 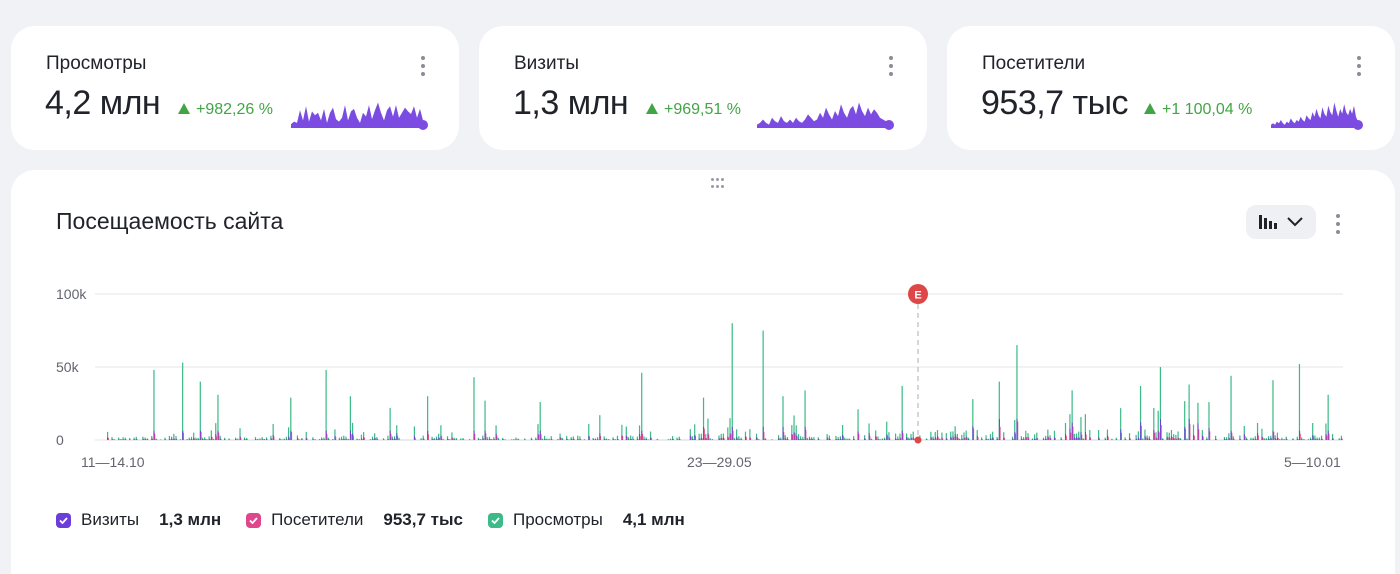 What do you see at coordinates (138, 520) in the screenshot?
I see `legend-item-visits: Визиты 1,3 млн` at bounding box center [138, 520].